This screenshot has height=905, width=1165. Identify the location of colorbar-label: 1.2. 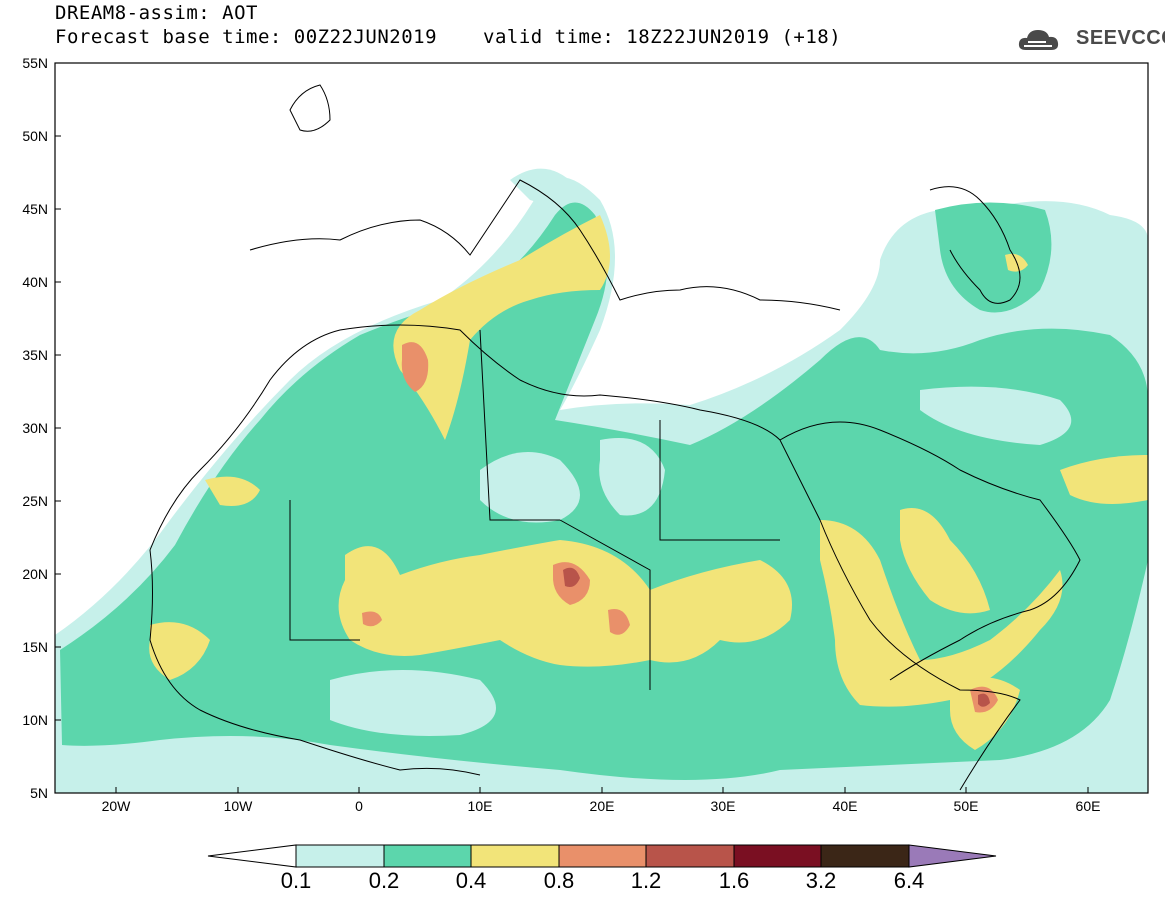
(646, 880).